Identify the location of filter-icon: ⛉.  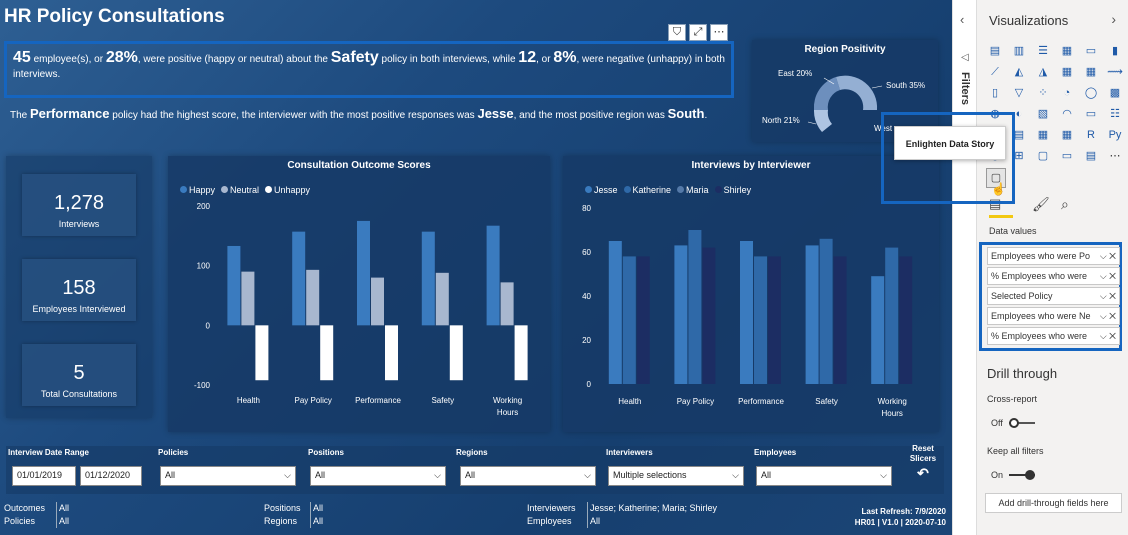
(677, 32).